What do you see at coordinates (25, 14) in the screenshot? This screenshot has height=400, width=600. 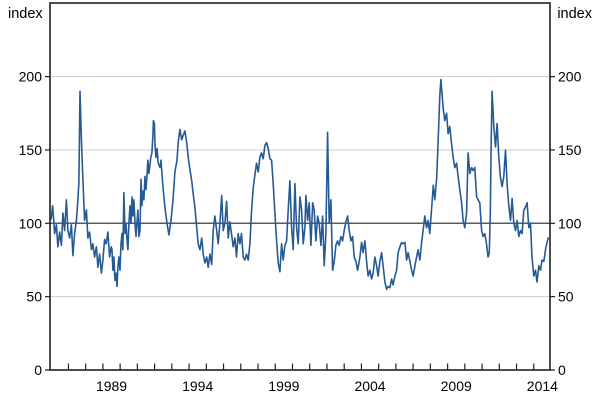 I see `axis-unit-label-left: index` at bounding box center [25, 14].